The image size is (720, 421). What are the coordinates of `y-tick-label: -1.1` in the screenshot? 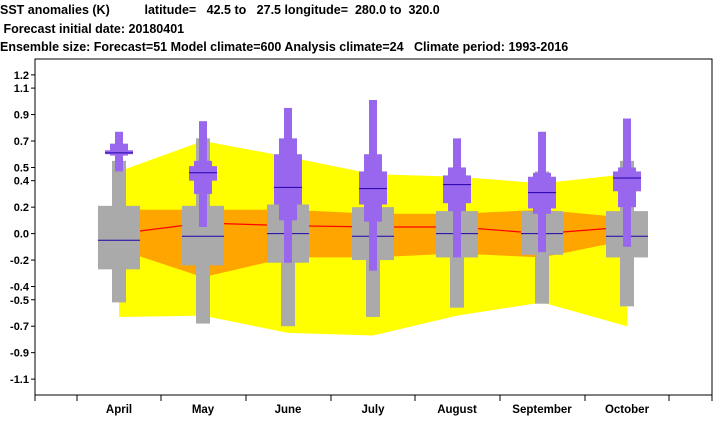 It's located at (19, 380).